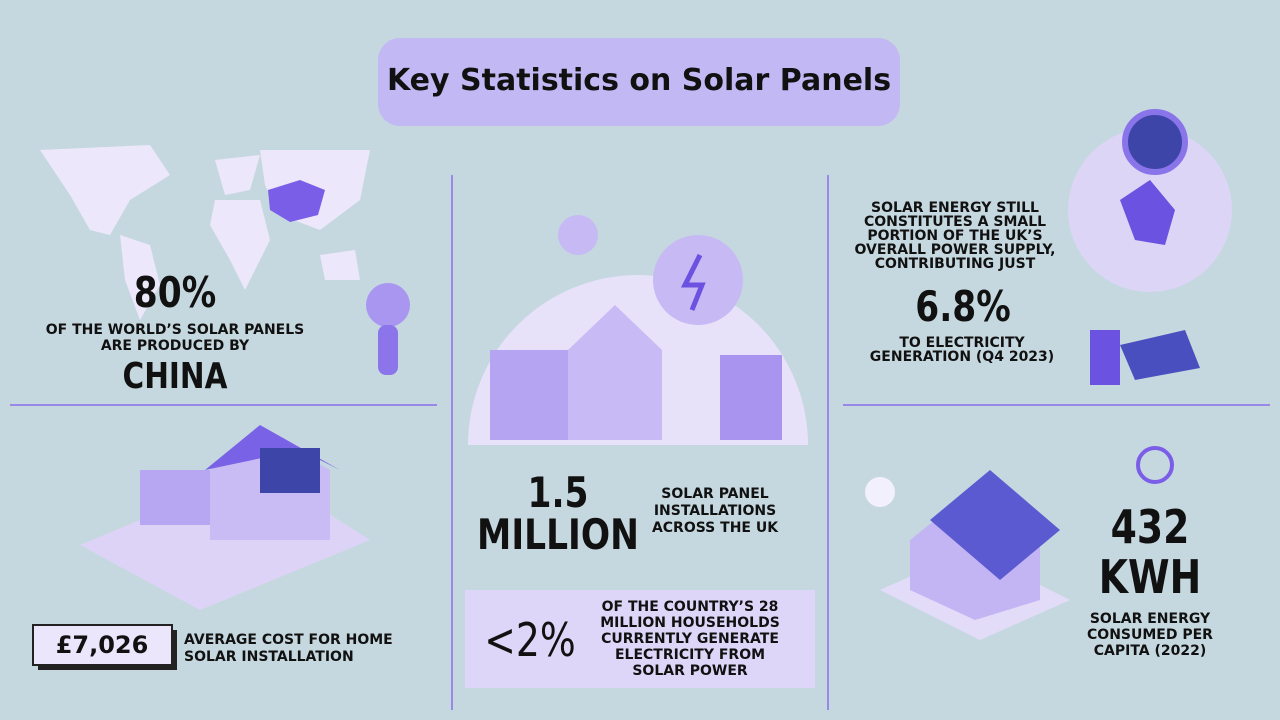  Describe the element at coordinates (225, 517) in the screenshot. I see `house-left` at that location.